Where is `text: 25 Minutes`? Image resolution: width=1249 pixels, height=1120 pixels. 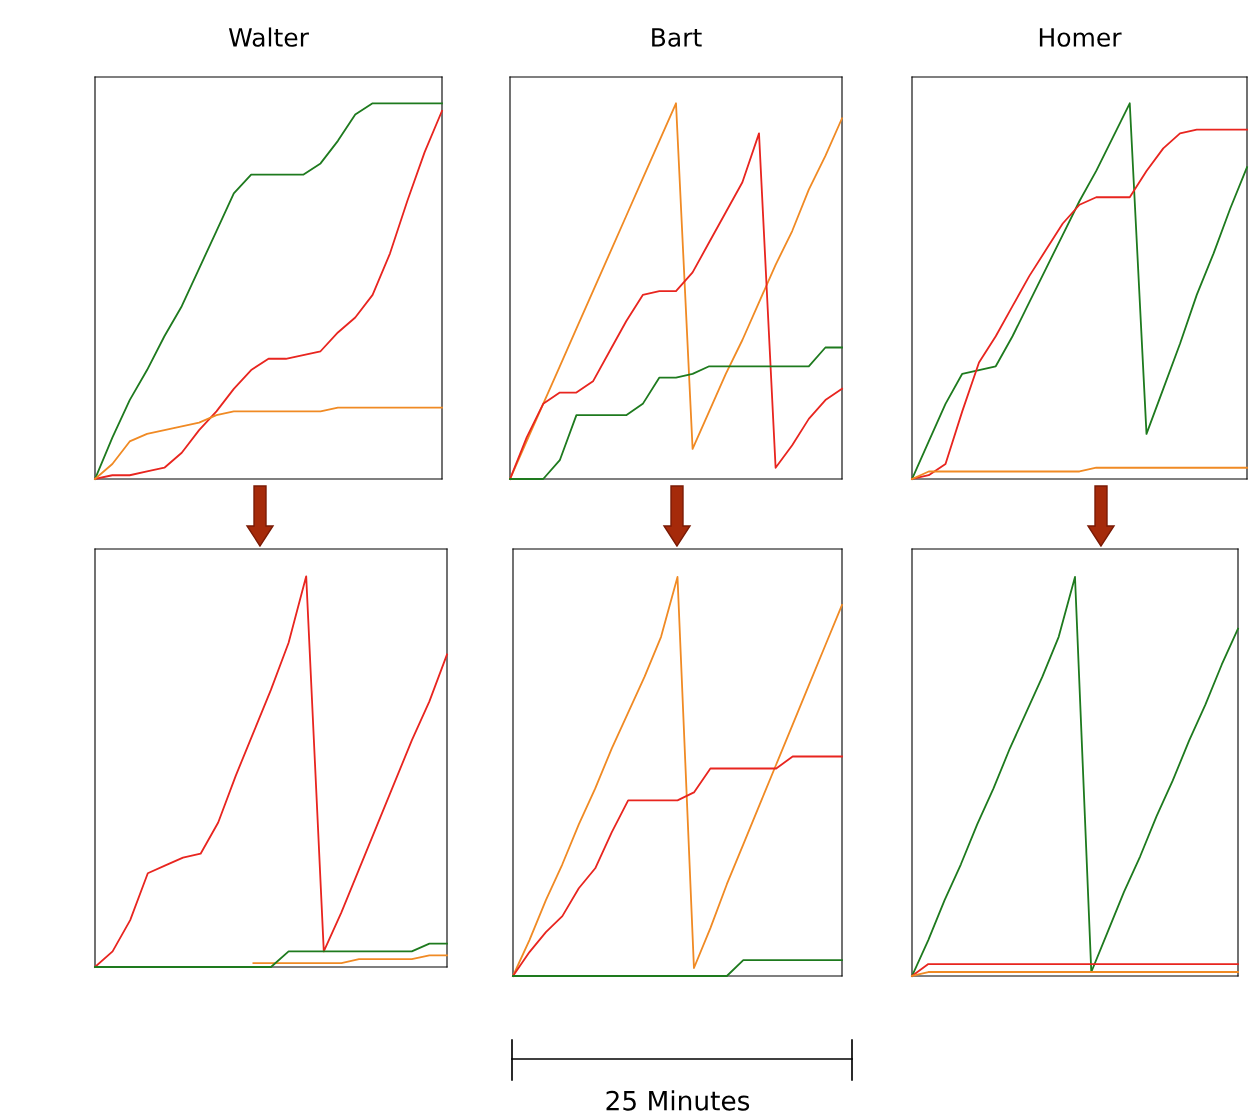 text: 25 Minutes is located at coordinates (678, 1100).